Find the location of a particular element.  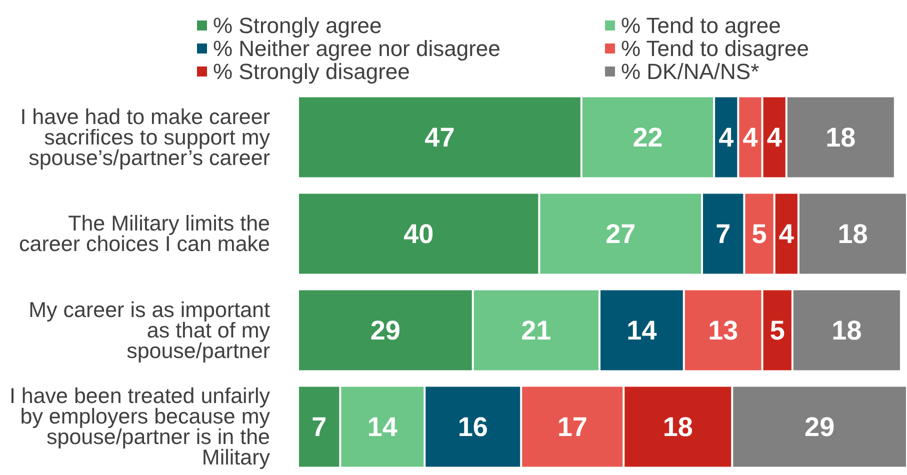

legend-label: % Strongly agree is located at coordinates (297, 25).